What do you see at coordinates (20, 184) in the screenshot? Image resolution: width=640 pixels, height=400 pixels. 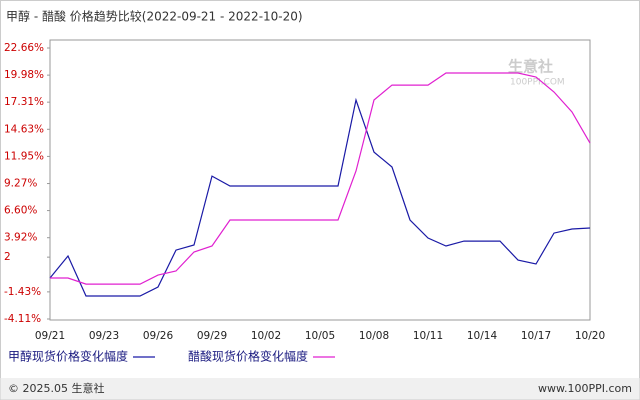 I see `y-tick-label: 9.27%` at bounding box center [20, 184].